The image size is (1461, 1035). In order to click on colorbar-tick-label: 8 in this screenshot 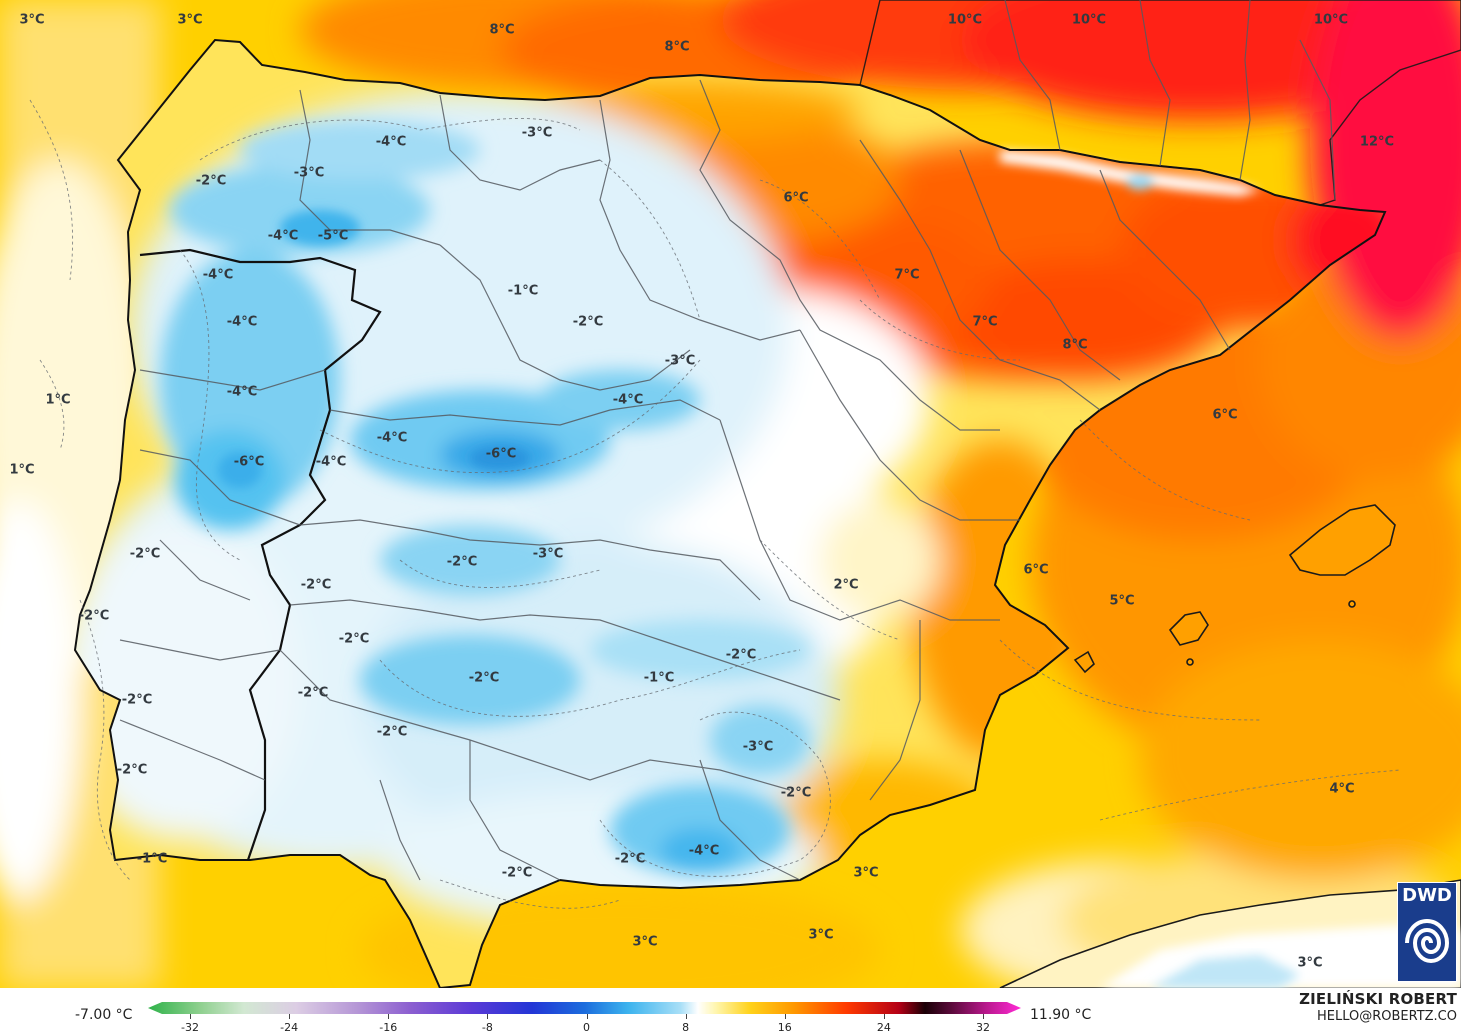, I will do `click(686, 1027)`.